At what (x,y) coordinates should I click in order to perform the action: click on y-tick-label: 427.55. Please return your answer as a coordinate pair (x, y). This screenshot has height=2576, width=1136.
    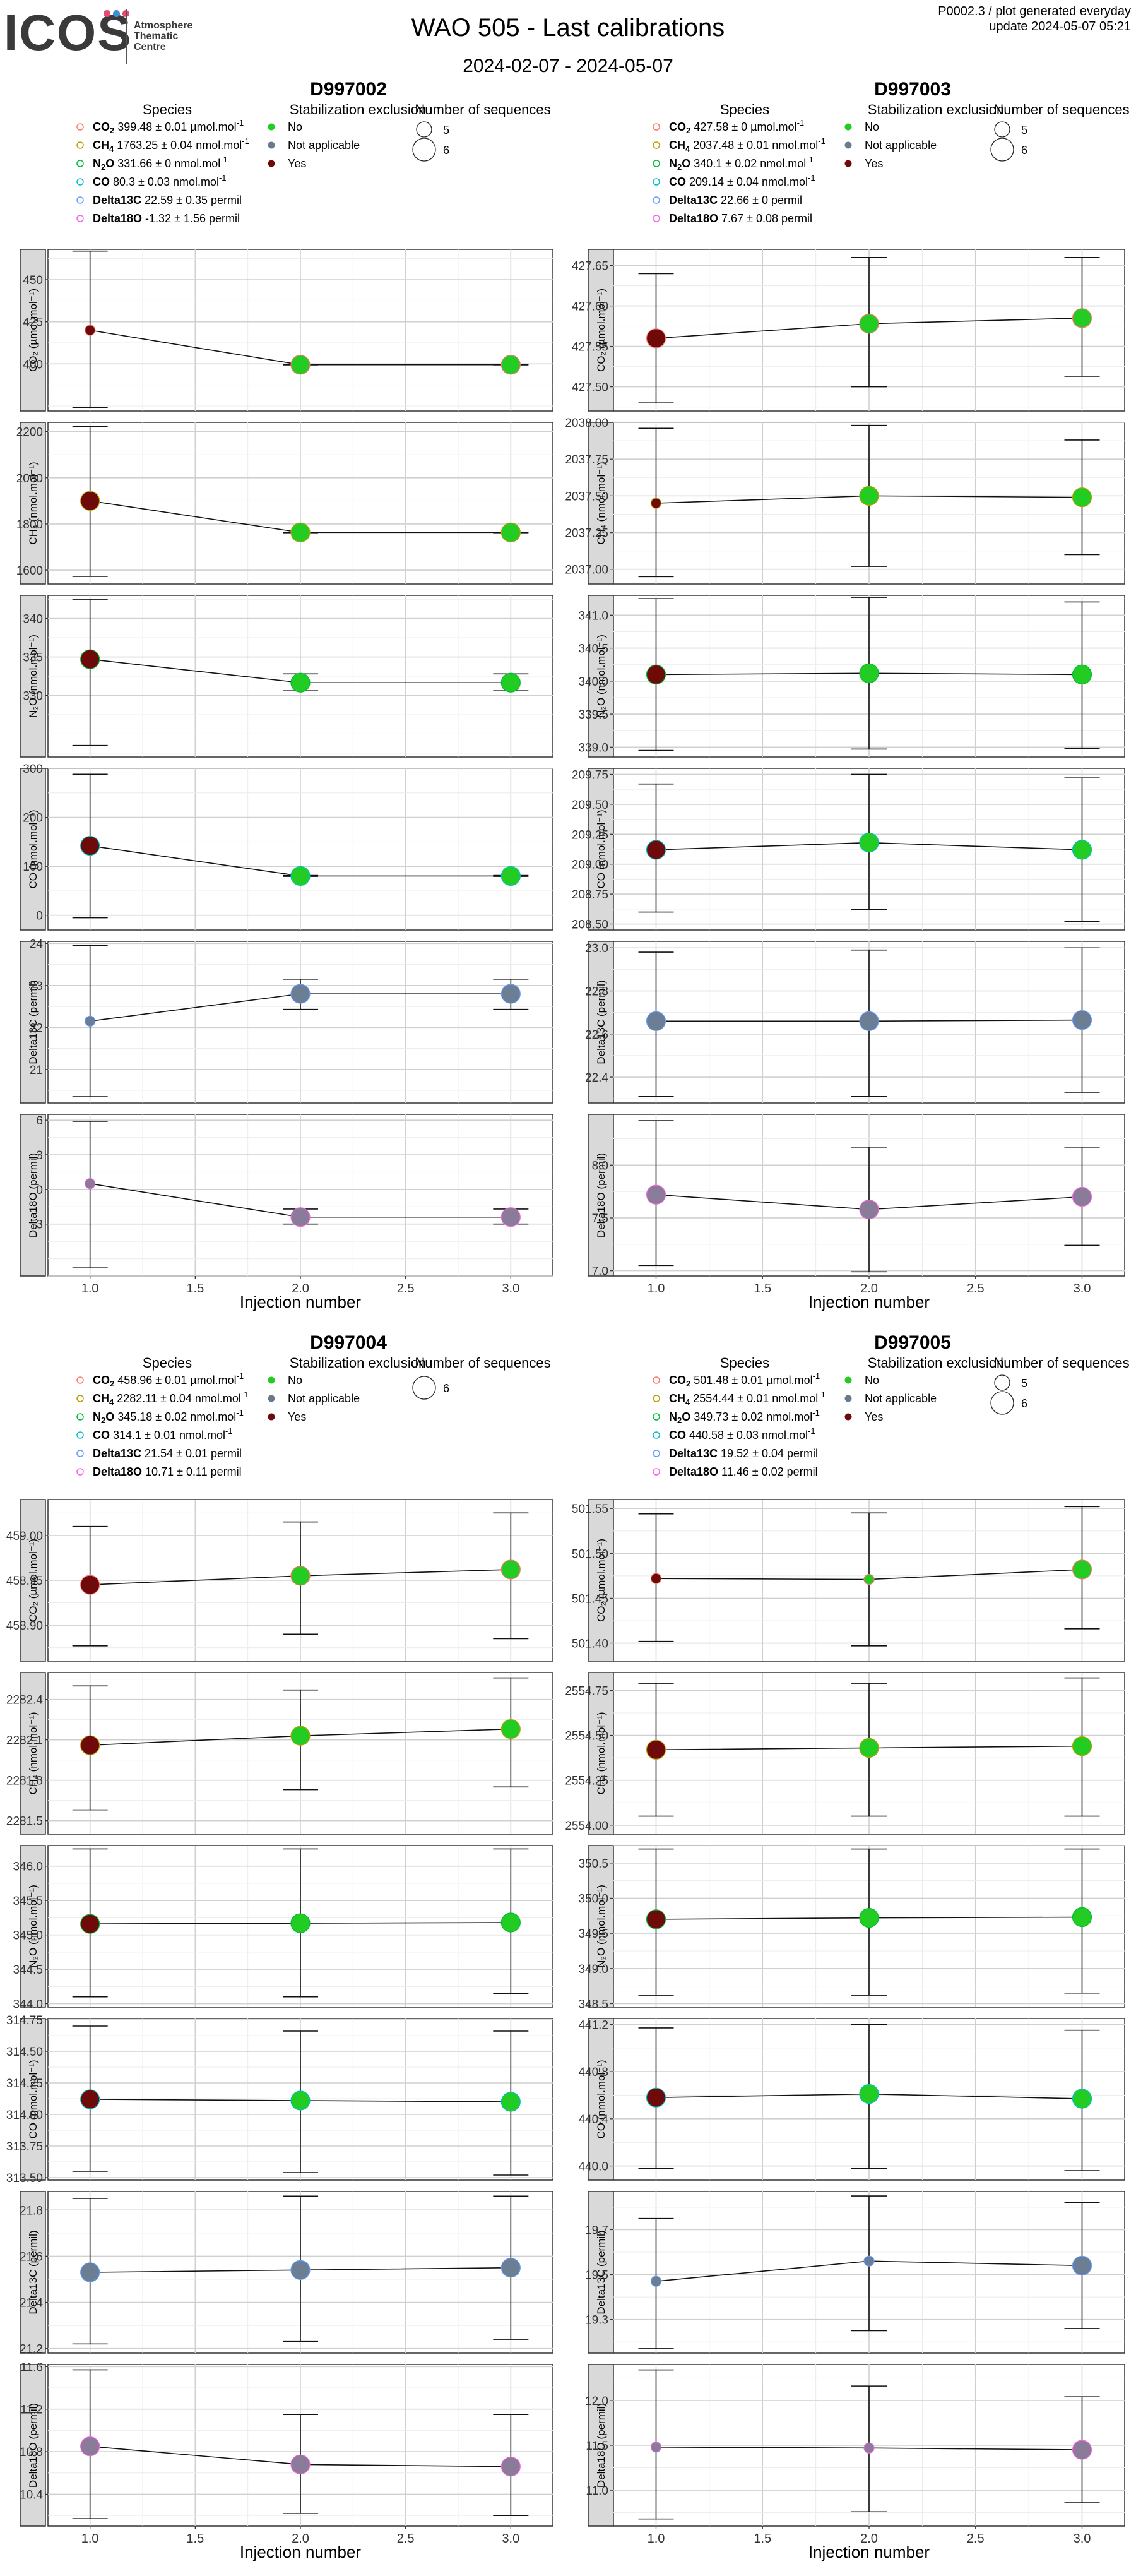
    Looking at the image, I should click on (590, 347).